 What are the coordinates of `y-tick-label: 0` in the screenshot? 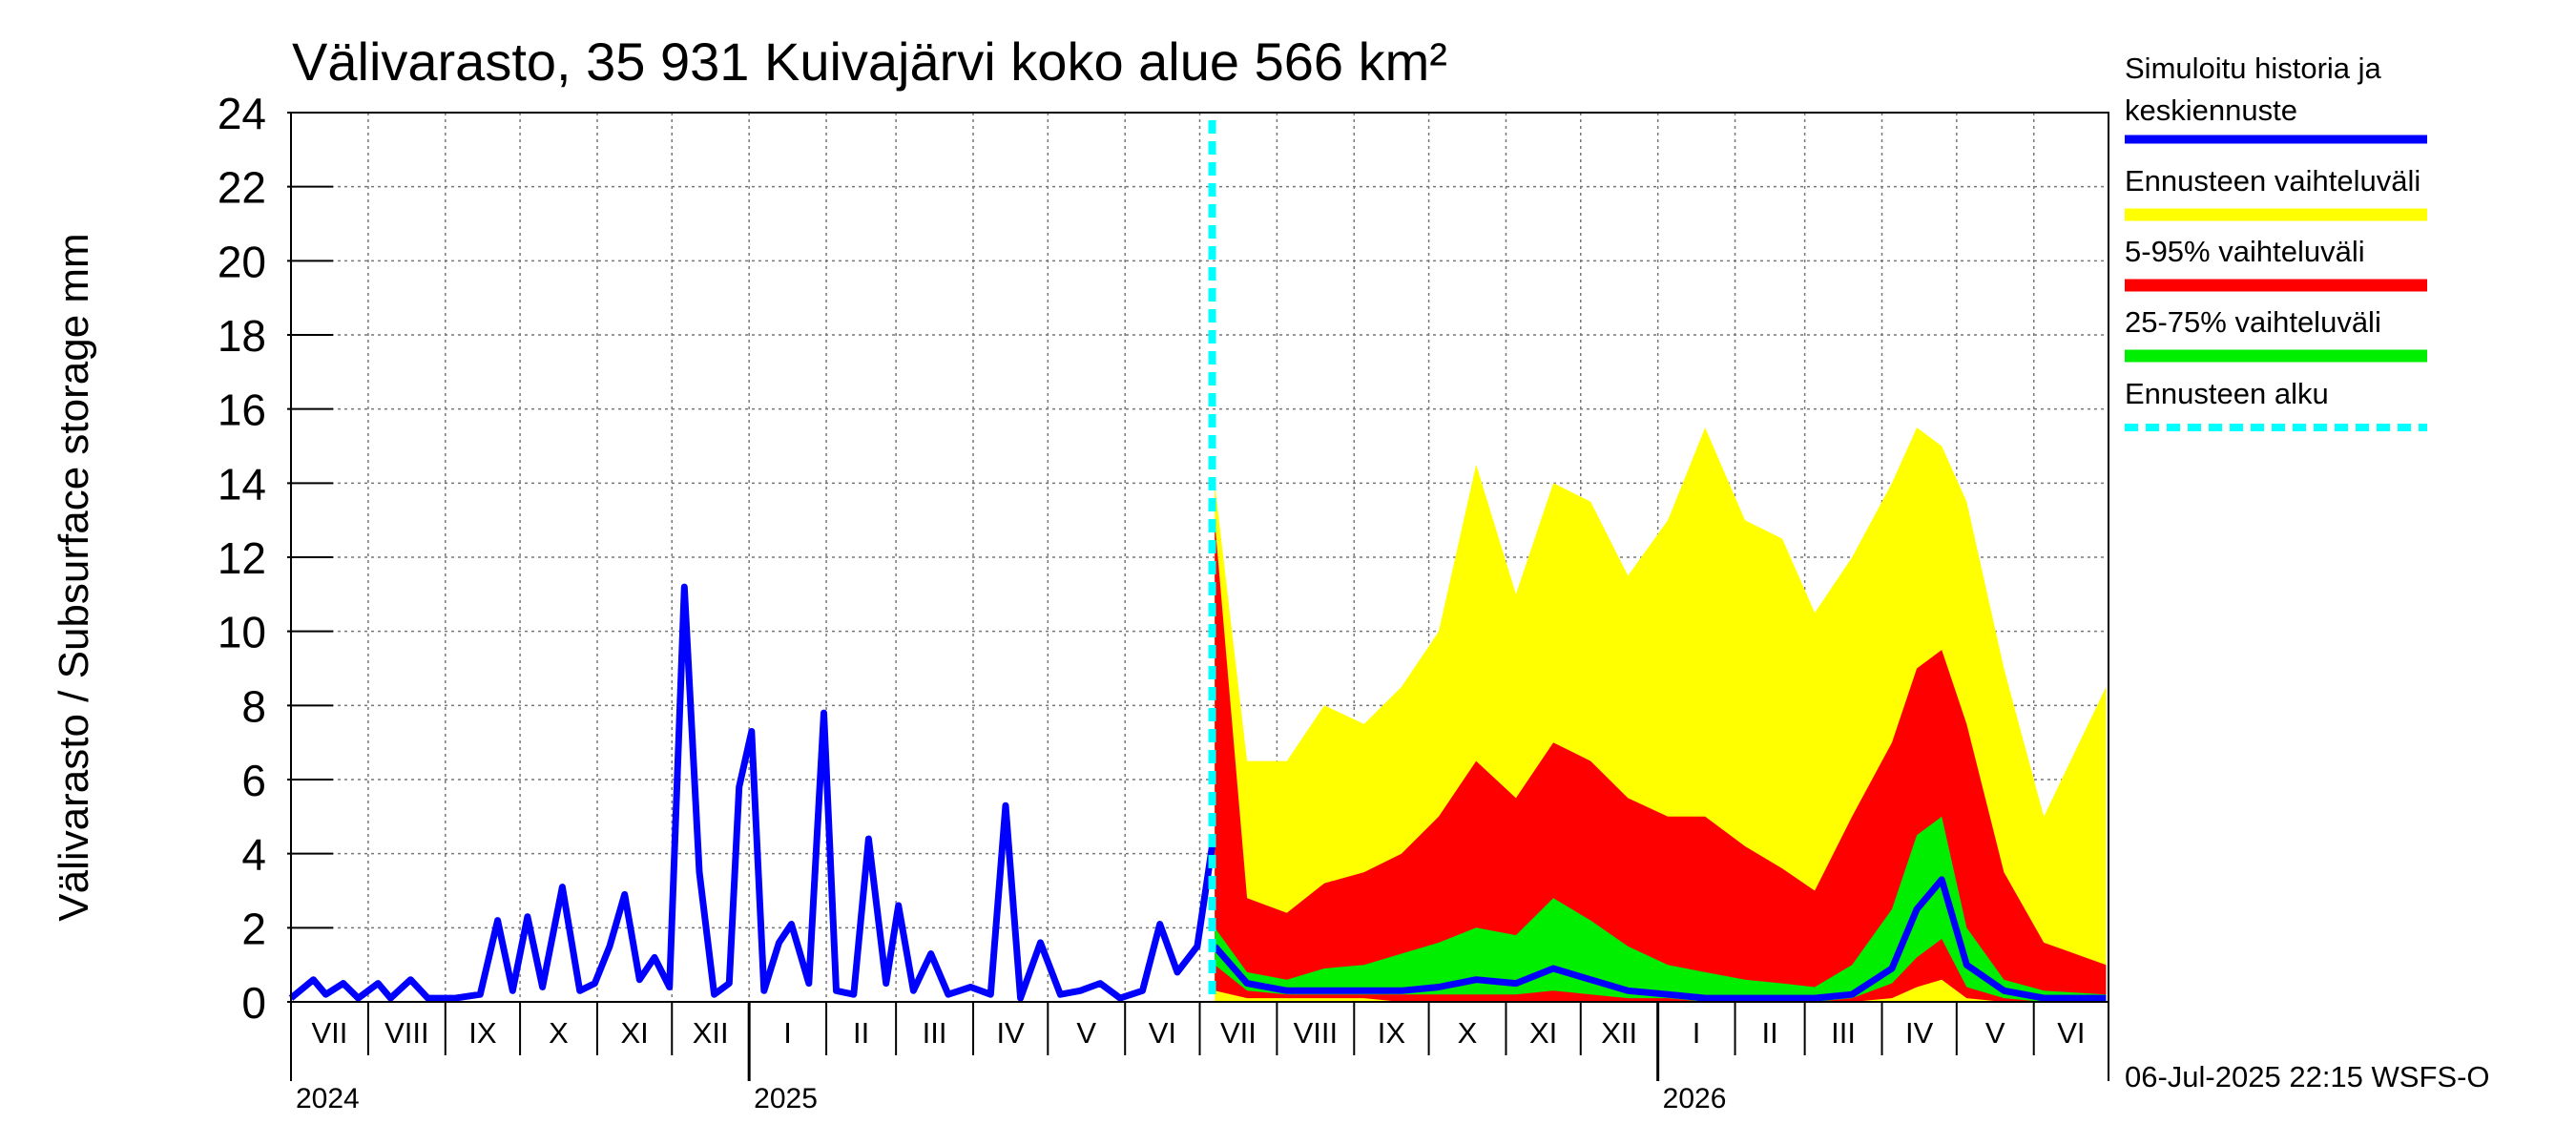 It's located at (253, 1003).